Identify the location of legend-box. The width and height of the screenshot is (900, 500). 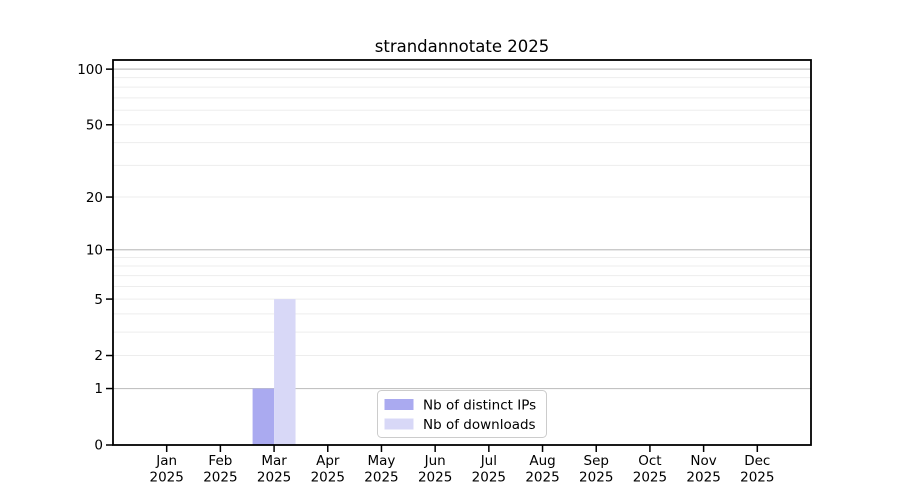
(462, 414).